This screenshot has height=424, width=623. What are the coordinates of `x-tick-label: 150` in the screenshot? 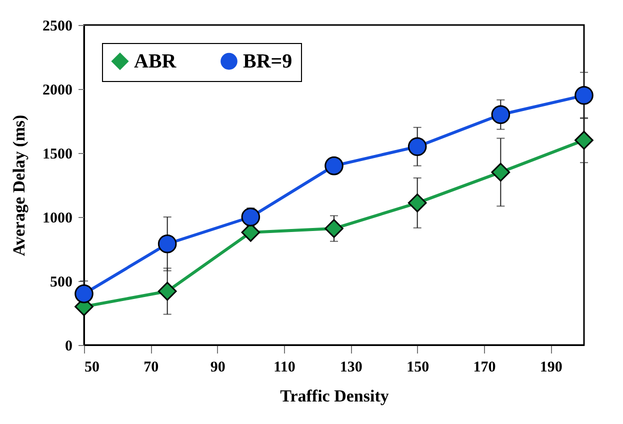 It's located at (418, 368).